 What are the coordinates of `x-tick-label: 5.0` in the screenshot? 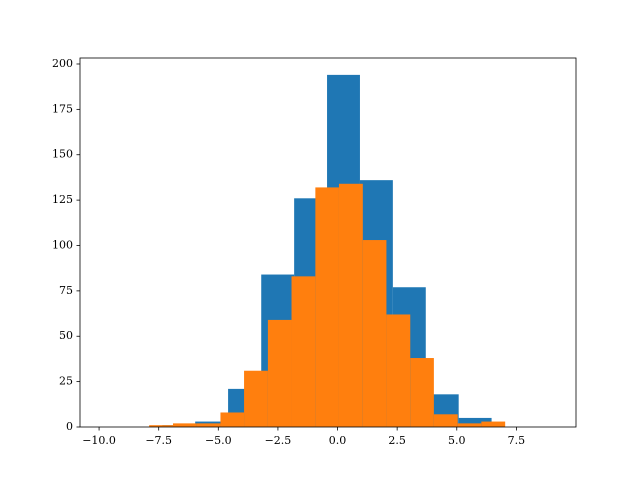 It's located at (457, 440).